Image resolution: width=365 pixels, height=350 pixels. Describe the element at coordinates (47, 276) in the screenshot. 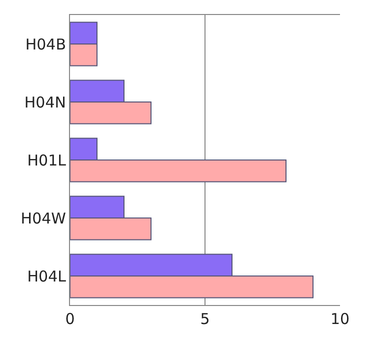

I see `y-tick-label: H04L` at that location.